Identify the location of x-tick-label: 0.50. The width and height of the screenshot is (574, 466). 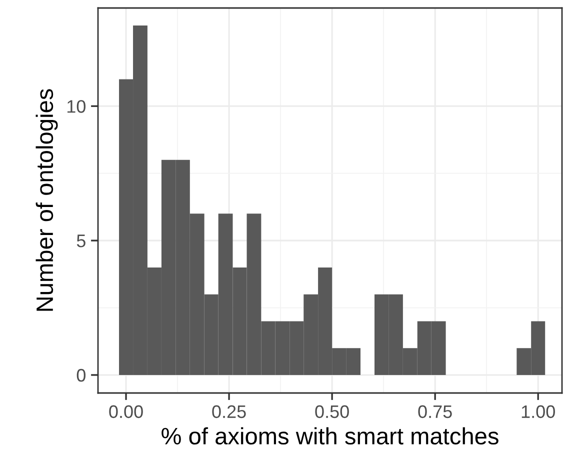
(332, 411).